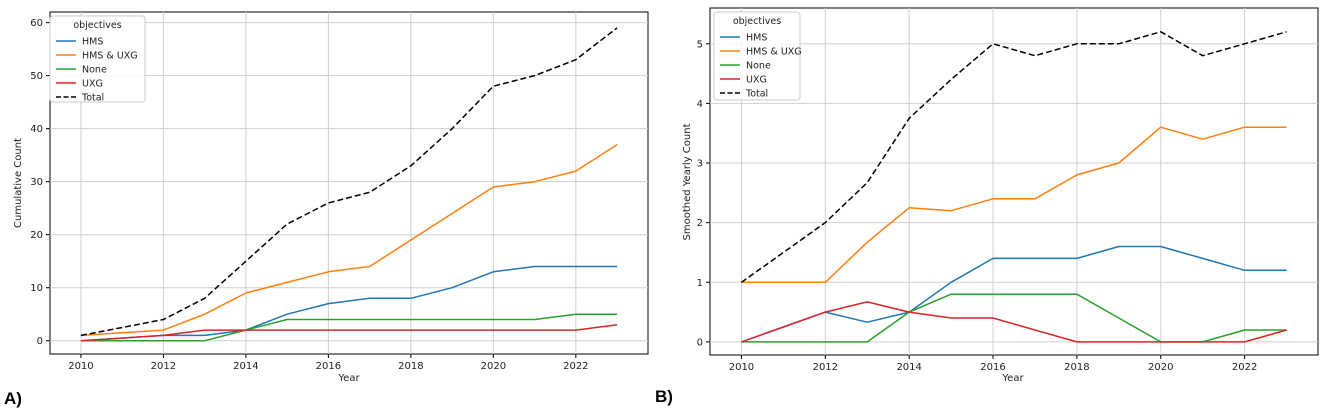 The height and width of the screenshot is (412, 1325). What do you see at coordinates (36, 23) in the screenshot?
I see `y-tick-label: 60` at bounding box center [36, 23].